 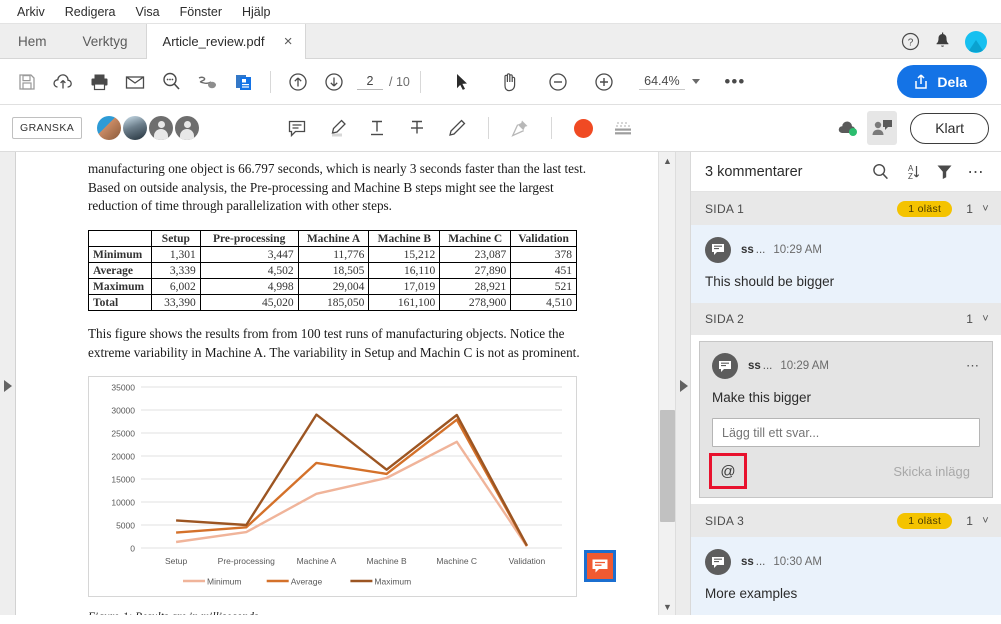 What do you see at coordinates (600, 566) in the screenshot?
I see `comment-marker` at bounding box center [600, 566].